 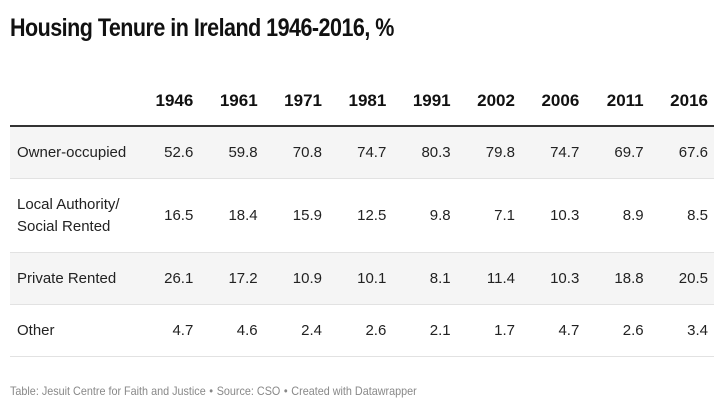 What do you see at coordinates (295, 215) in the screenshot?
I see `table-cell: 15.9` at bounding box center [295, 215].